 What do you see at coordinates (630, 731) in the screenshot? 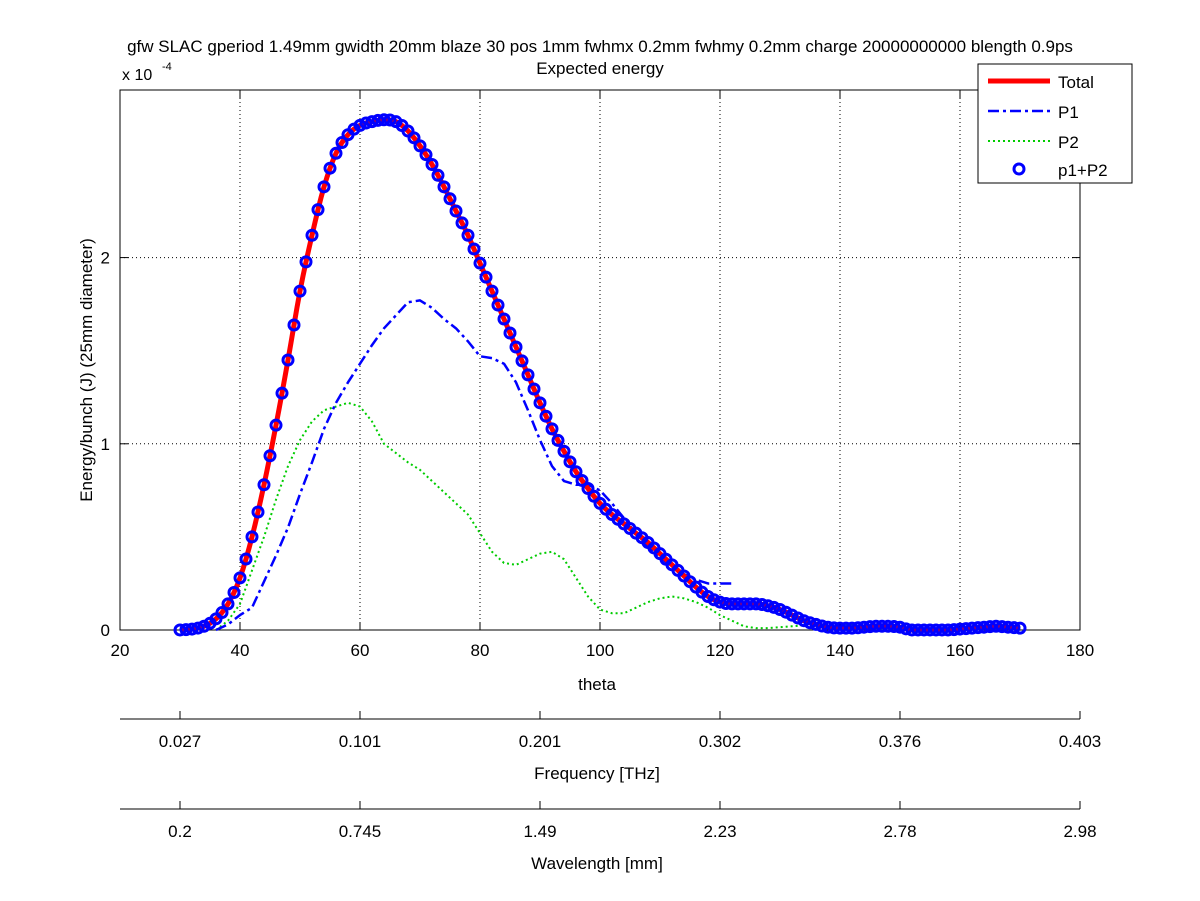
I see `frequency-axis-ticks: 0.027 0.101 0.201 0.302 0.376 0.403` at bounding box center [630, 731].